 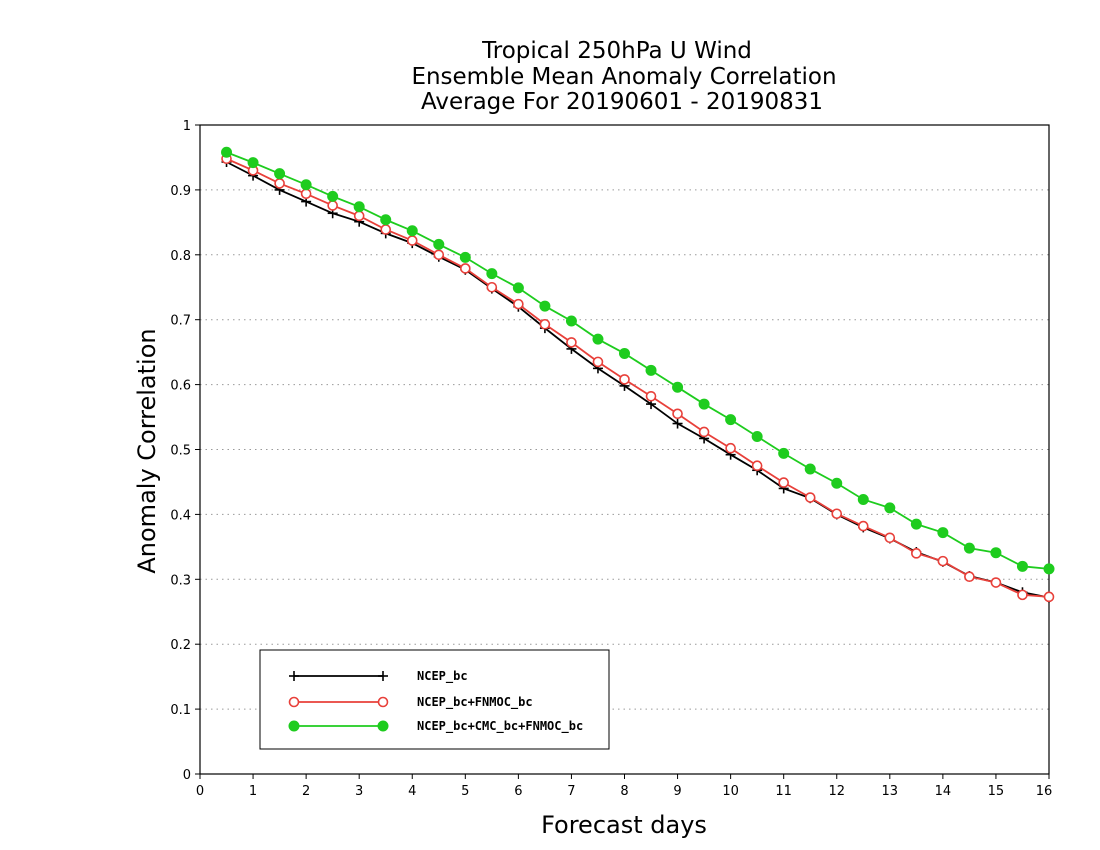 I want to click on legend-label: NCEP_bc+FNMOC_bc, so click(x=475, y=702).